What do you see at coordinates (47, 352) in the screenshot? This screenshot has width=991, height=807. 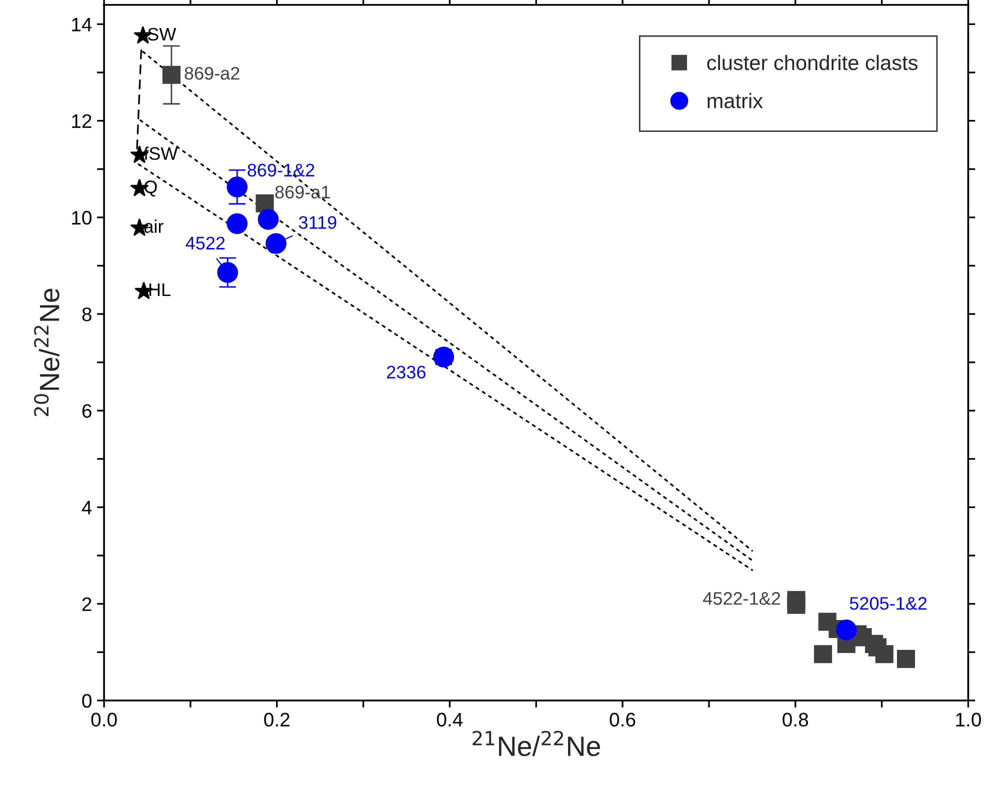 I see `y-axis-title: $^{20}$Ne/$^{22}$Ne` at bounding box center [47, 352].